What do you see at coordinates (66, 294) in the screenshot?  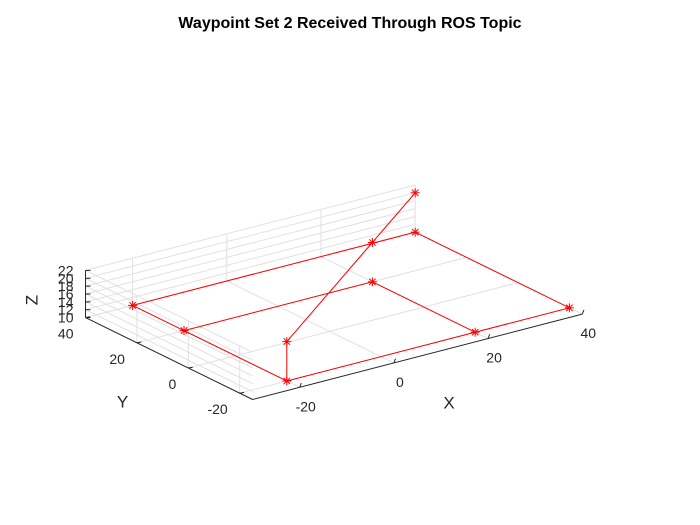 I see `z-tick-label: 16` at bounding box center [66, 294].